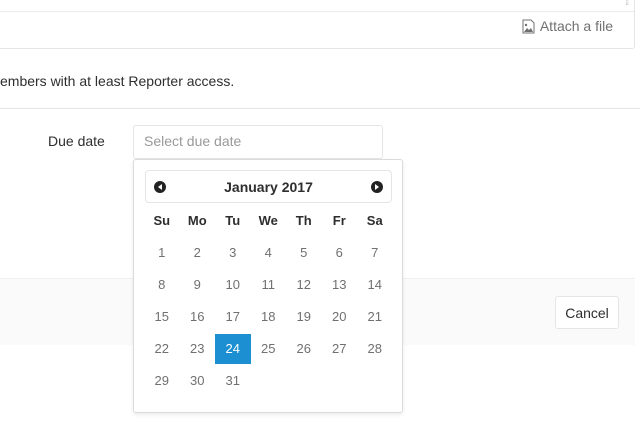 The height and width of the screenshot is (431, 640). What do you see at coordinates (303, 284) in the screenshot?
I see `day: 12` at bounding box center [303, 284].